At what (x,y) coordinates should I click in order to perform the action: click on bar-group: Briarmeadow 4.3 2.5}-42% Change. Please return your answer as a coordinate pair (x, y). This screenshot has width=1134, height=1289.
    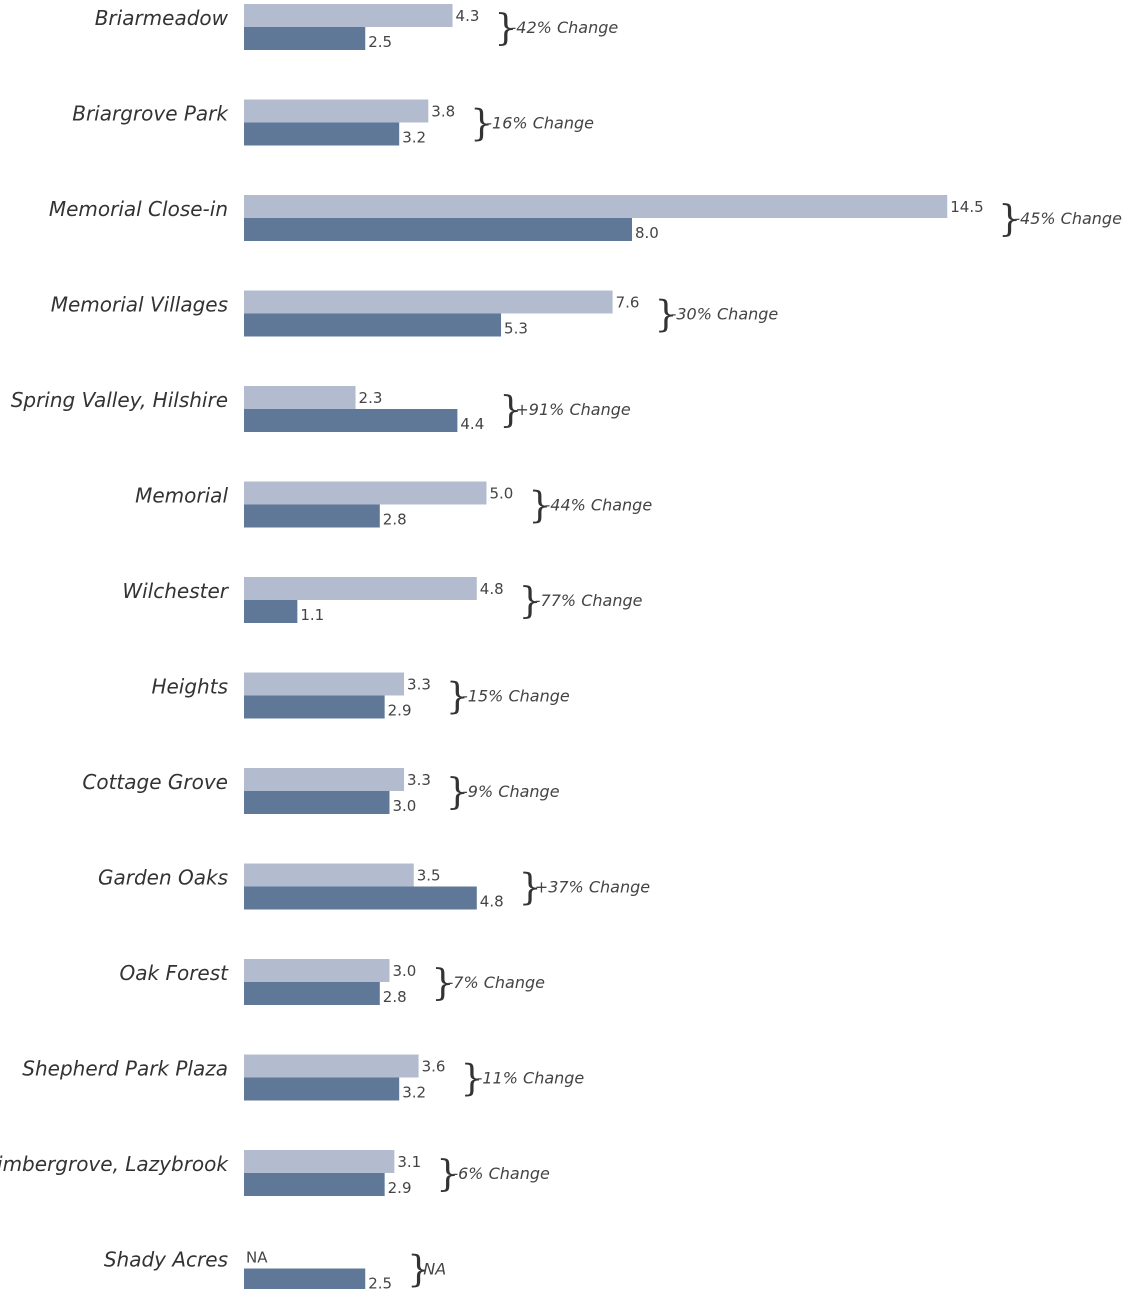
    Looking at the image, I should click on (357, 27).